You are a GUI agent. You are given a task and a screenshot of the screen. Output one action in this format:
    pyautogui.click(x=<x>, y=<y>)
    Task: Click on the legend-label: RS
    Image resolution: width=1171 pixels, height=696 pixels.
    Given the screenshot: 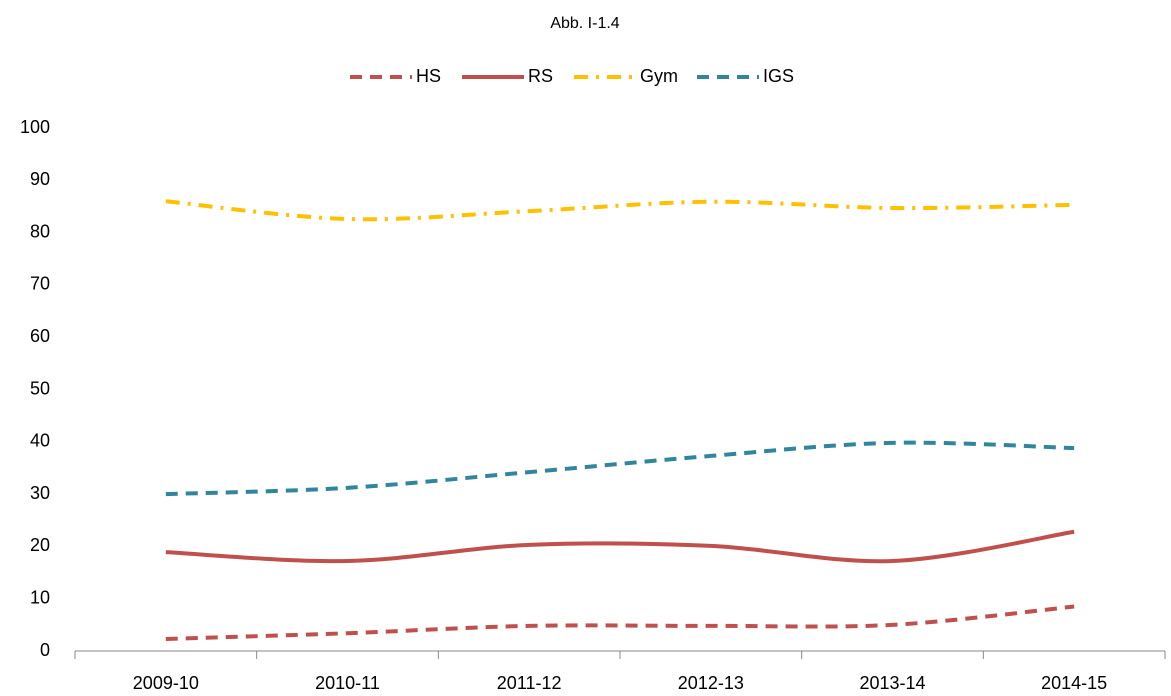 What is the action you would take?
    pyautogui.click(x=540, y=76)
    